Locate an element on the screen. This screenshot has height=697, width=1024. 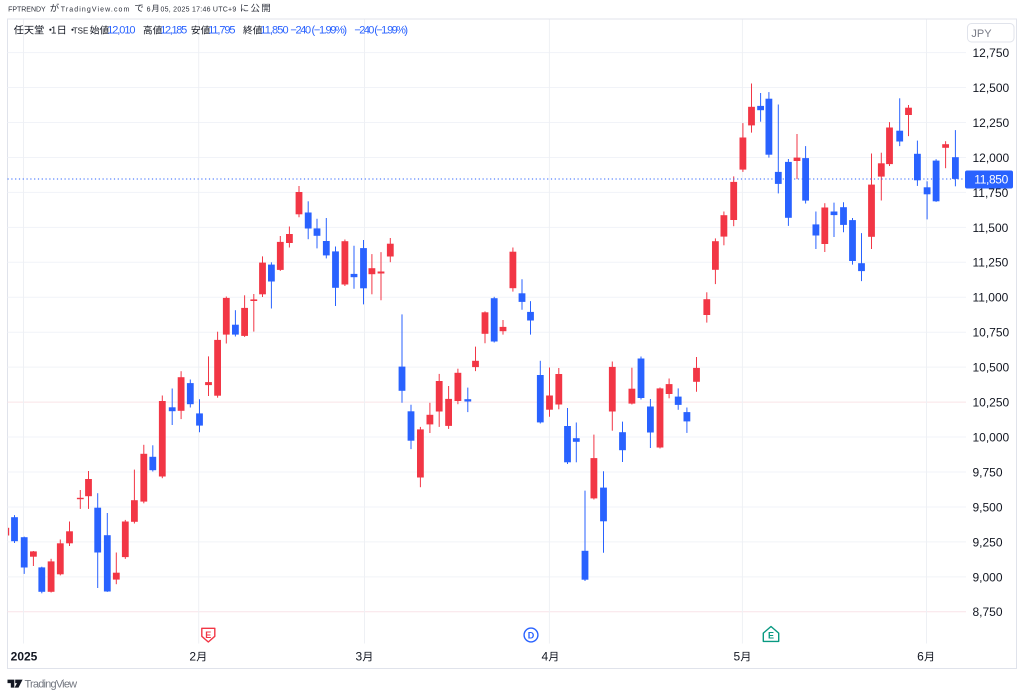
svg-text: 3 is located at coordinates (358, 657).